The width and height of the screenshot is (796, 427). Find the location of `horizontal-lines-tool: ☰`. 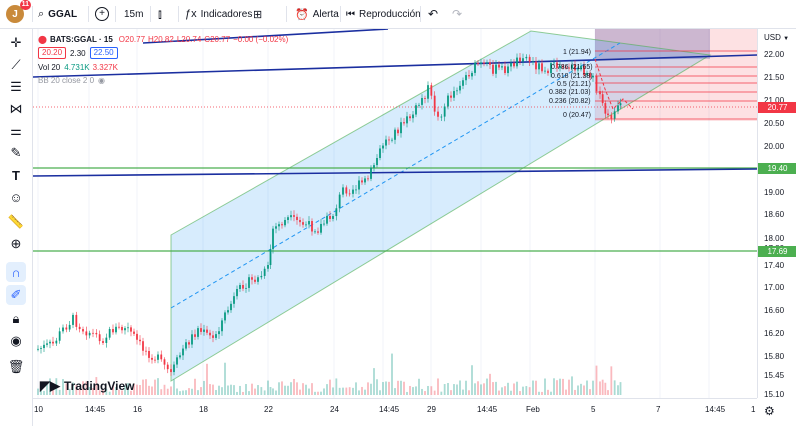

horizontal-lines-tool: ☰ is located at coordinates (16, 87).